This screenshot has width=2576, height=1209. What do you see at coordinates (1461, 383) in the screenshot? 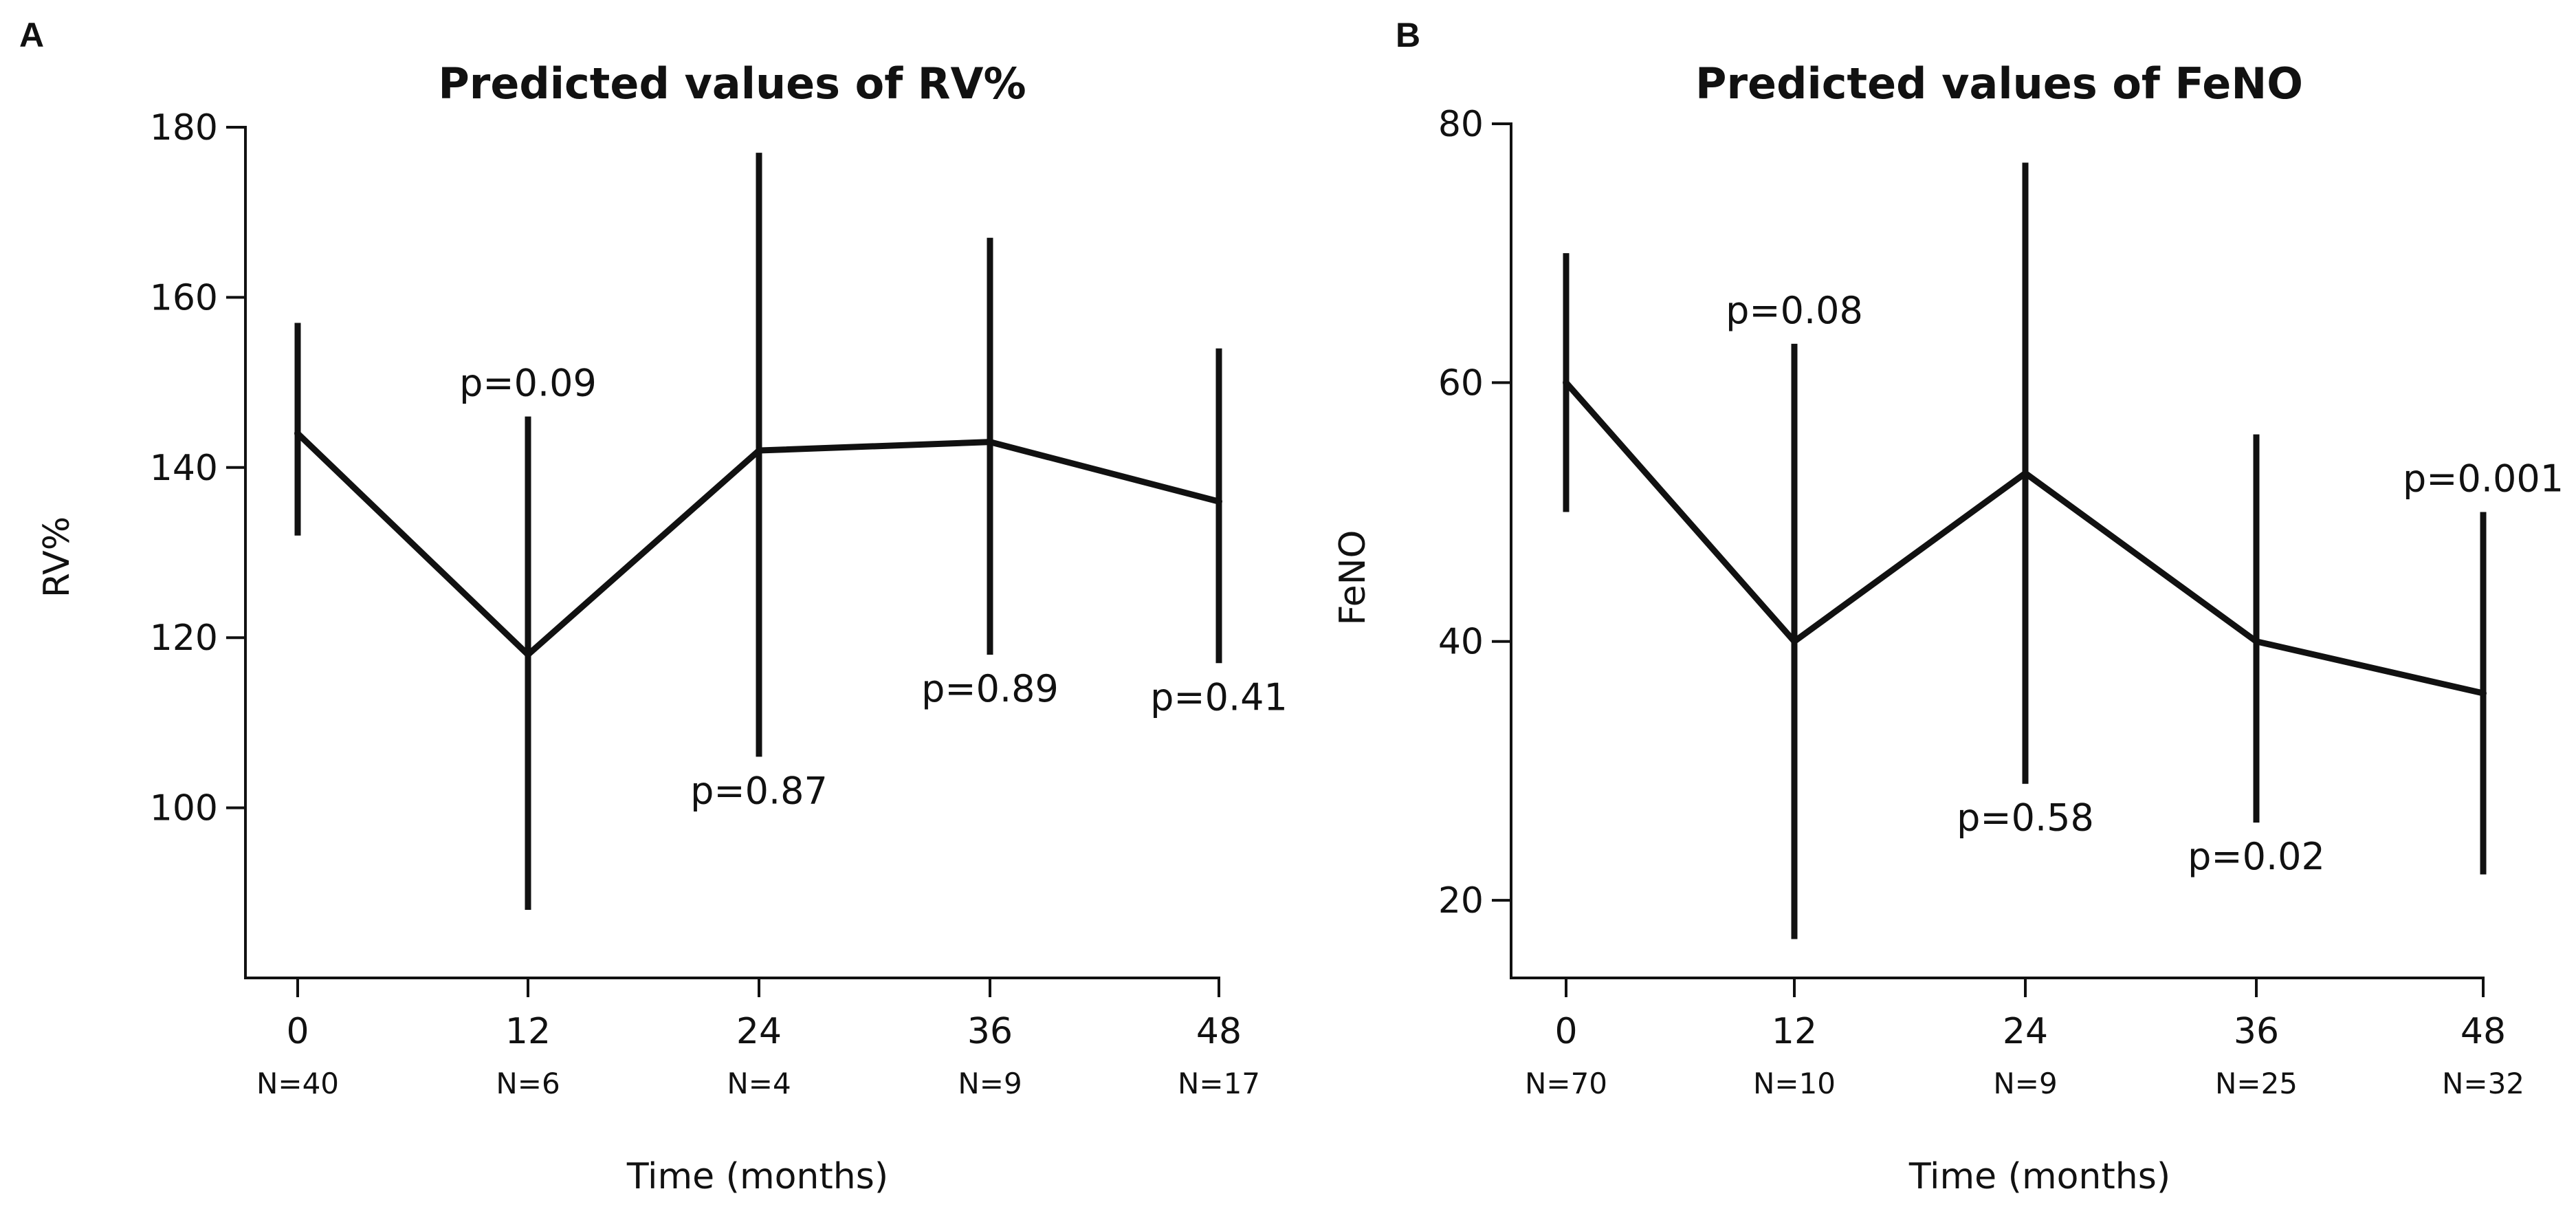
I see `y-tick-label: 60` at bounding box center [1461, 383].